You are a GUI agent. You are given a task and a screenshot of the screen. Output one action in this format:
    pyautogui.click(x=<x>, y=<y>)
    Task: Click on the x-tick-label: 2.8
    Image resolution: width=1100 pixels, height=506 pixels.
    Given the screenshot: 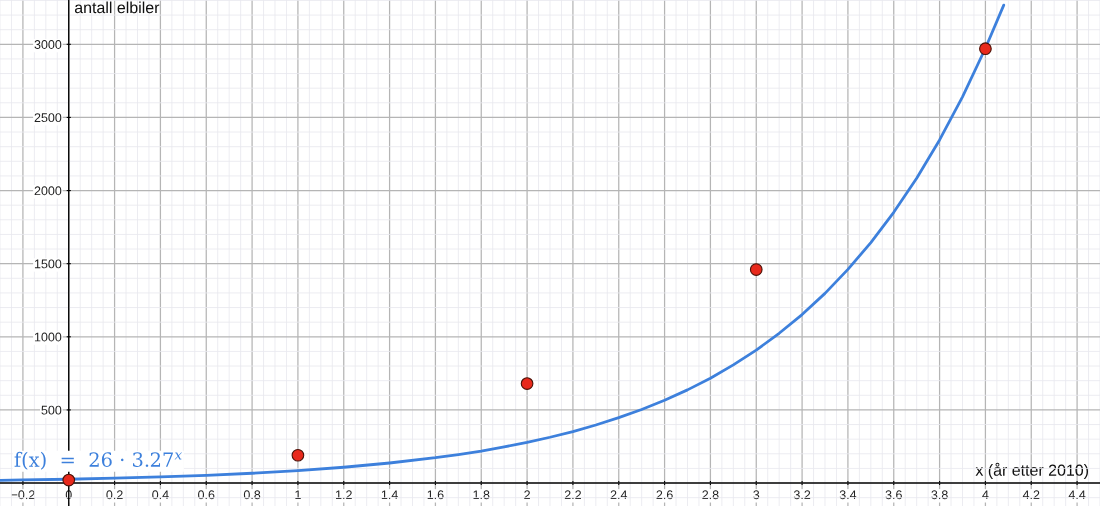 What is the action you would take?
    pyautogui.click(x=710, y=495)
    